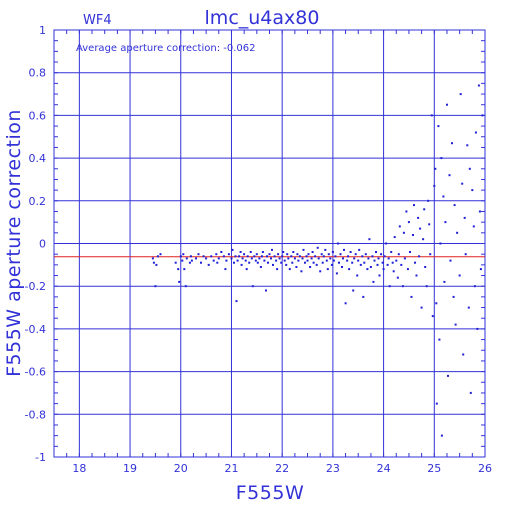 The image size is (512, 512). Describe the element at coordinates (38, 73) in the screenshot. I see `y-tick-label: 0.8` at that location.